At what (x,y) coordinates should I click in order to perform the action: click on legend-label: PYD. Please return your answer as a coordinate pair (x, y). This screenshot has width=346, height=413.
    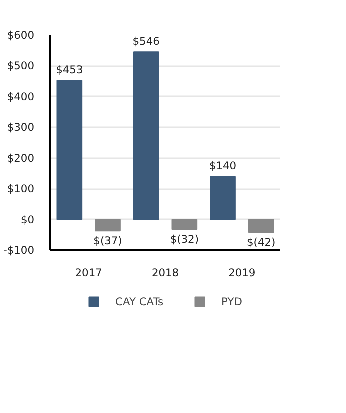
    Looking at the image, I should click on (232, 301).